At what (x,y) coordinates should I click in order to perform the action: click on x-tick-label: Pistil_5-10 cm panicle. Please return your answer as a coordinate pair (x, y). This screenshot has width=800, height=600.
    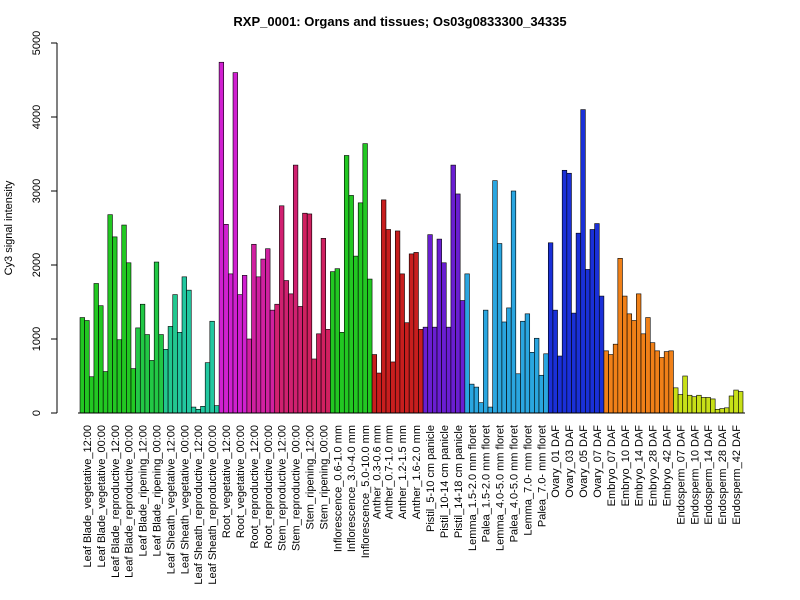
    Looking at the image, I should click on (431, 478).